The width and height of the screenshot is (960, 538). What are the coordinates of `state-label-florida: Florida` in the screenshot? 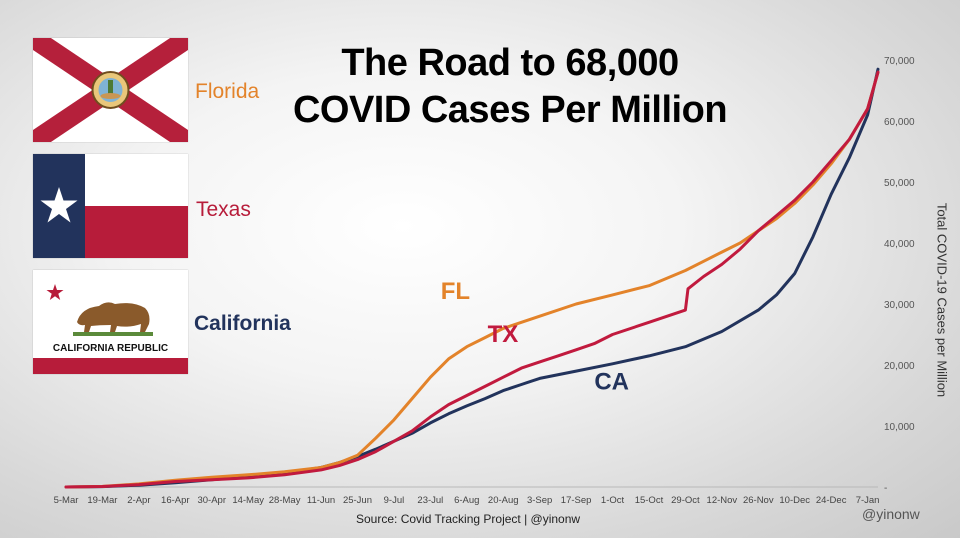 It's located at (227, 91).